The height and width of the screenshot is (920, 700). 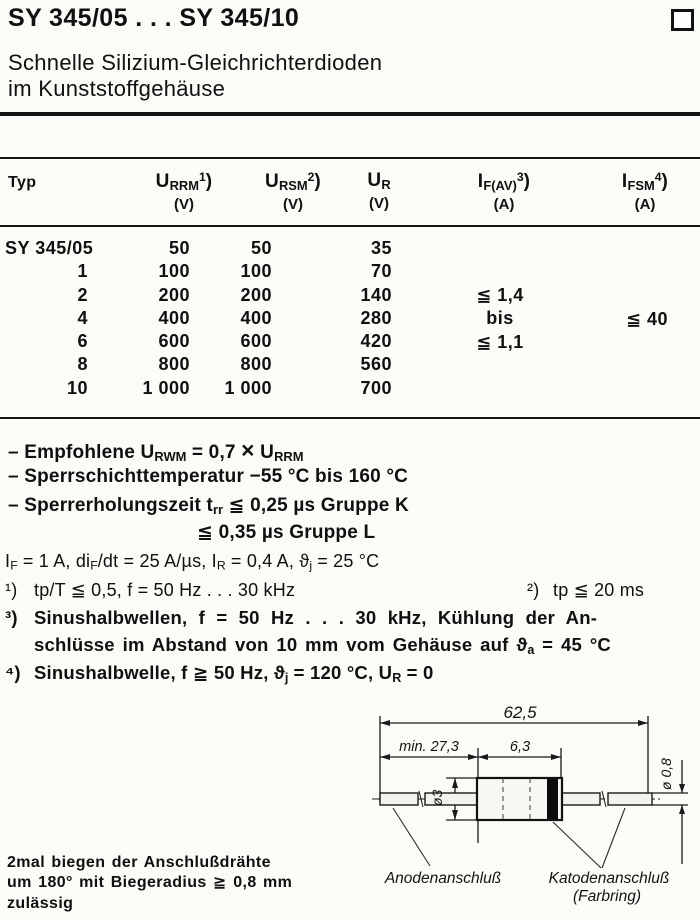 What do you see at coordinates (376, 317) in the screenshot?
I see `cell-ur: 280` at bounding box center [376, 317].